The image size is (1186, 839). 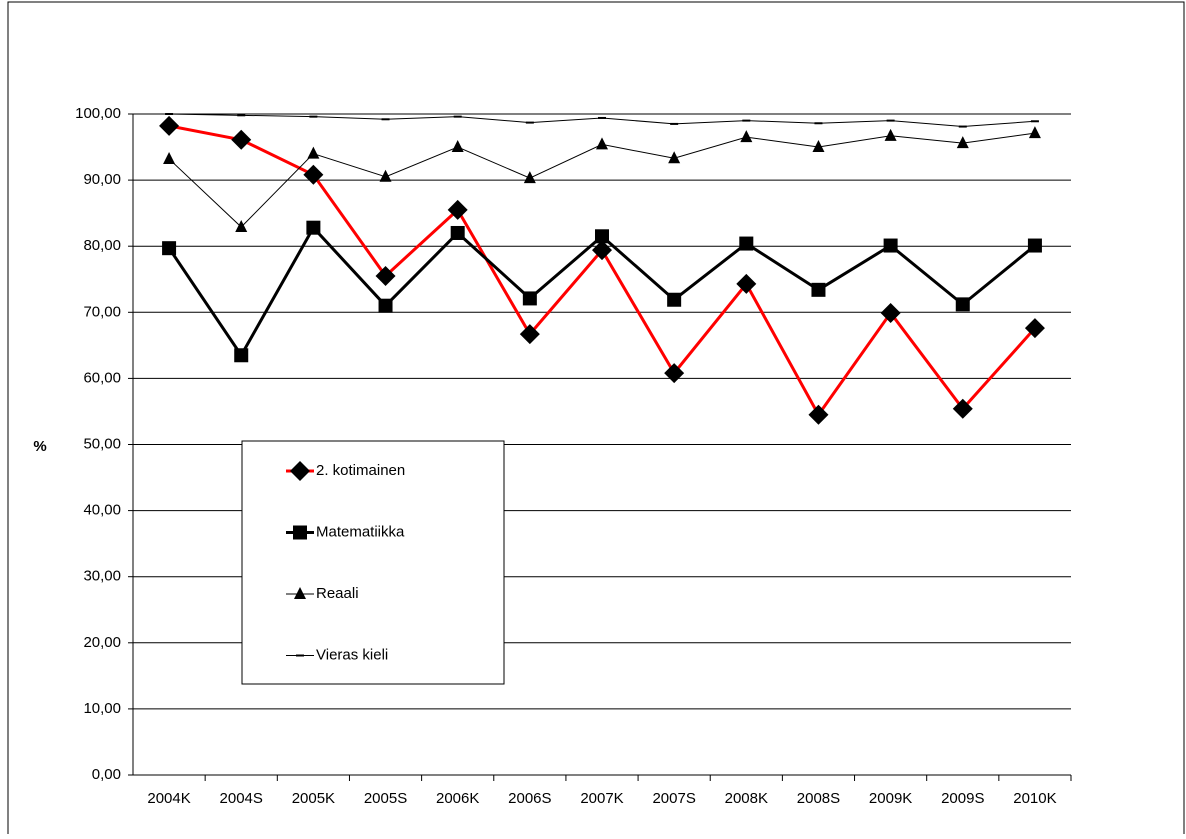 I want to click on y-tick-label: 20,00, so click(x=102, y=642).